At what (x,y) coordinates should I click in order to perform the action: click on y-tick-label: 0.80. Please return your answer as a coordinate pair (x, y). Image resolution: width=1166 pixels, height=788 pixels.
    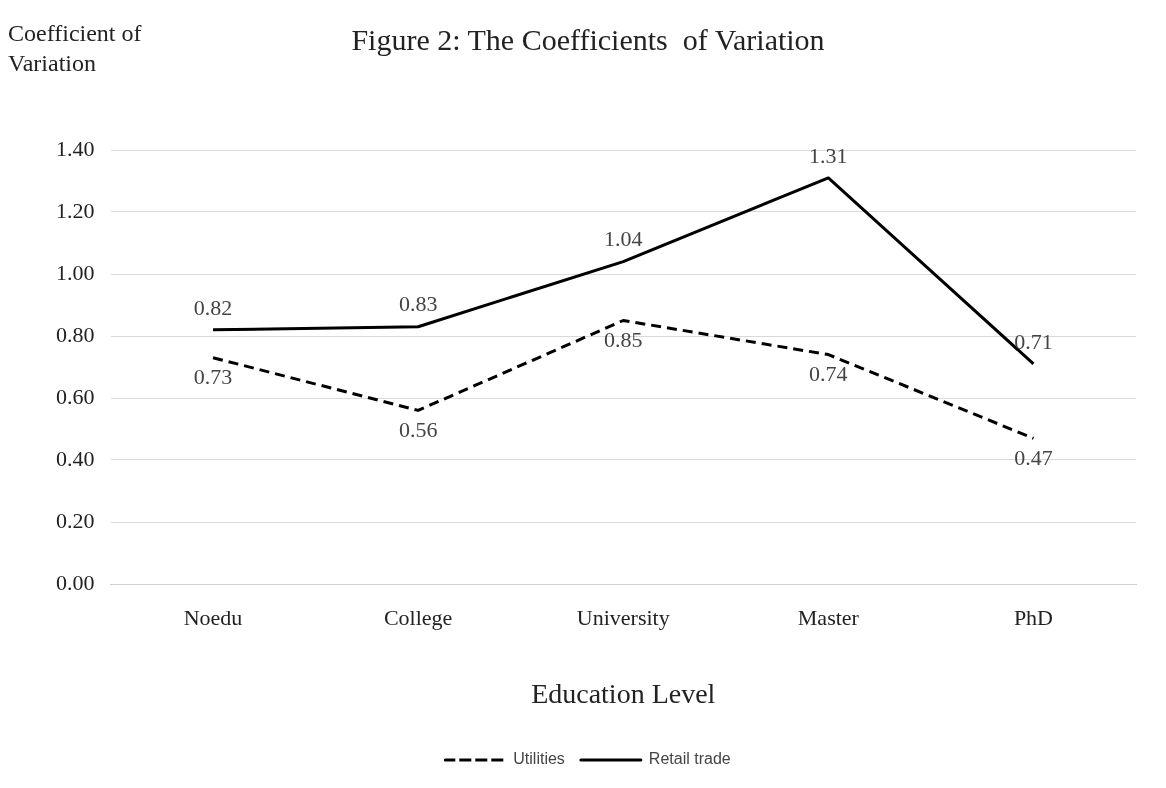
    Looking at the image, I should click on (75, 334).